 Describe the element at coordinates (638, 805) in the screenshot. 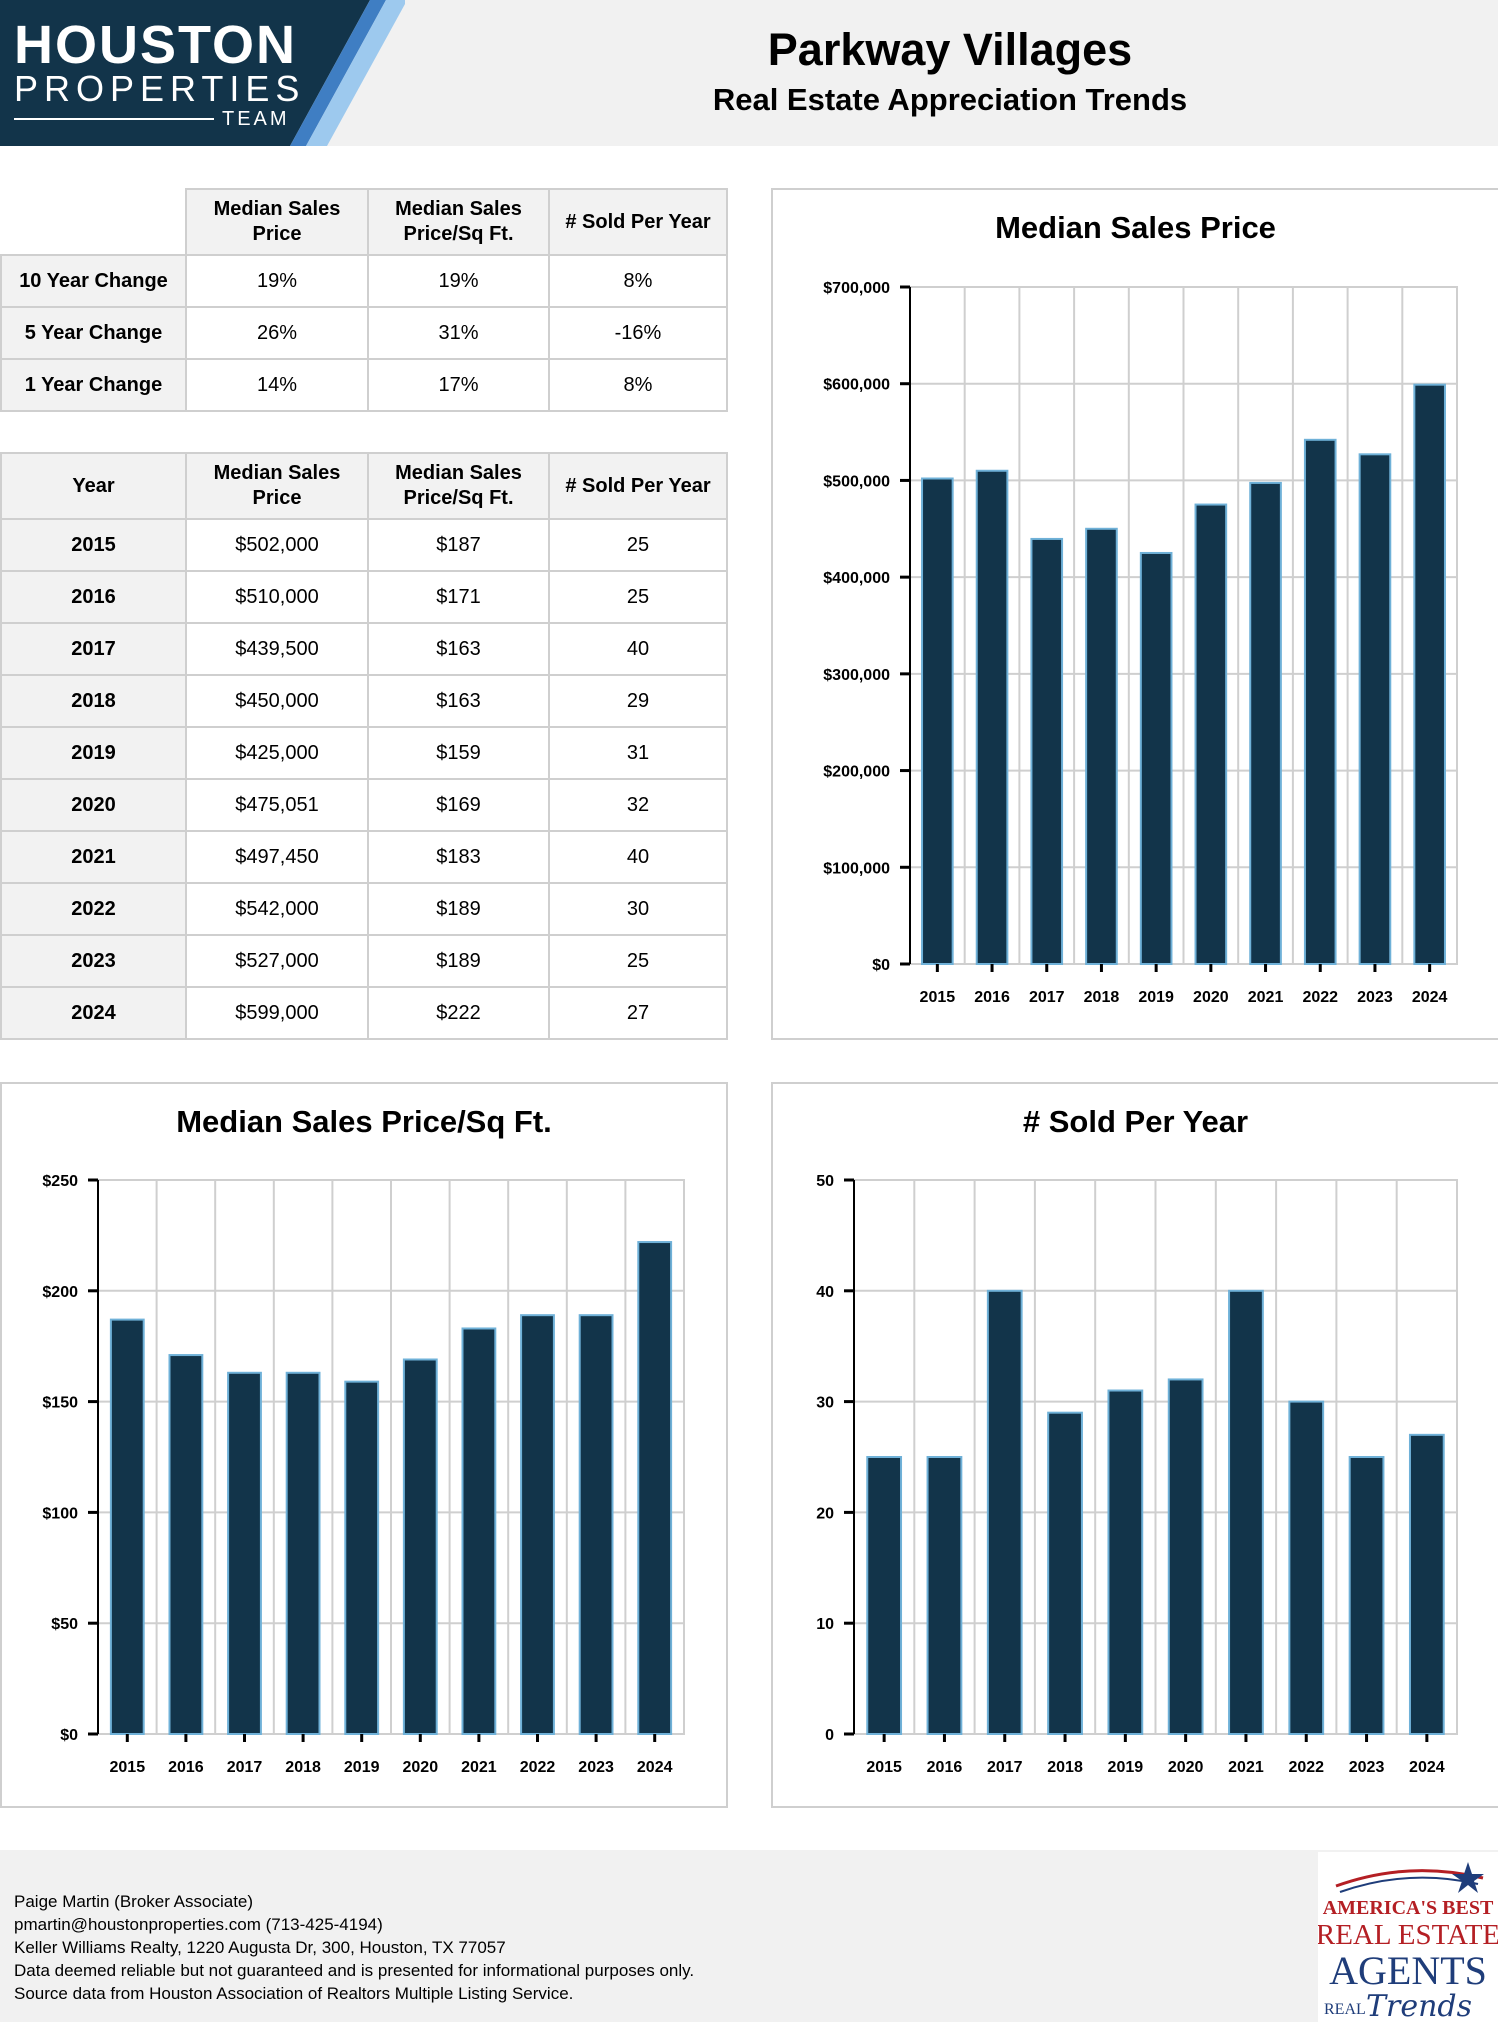

I see `table-cell: 32` at that location.